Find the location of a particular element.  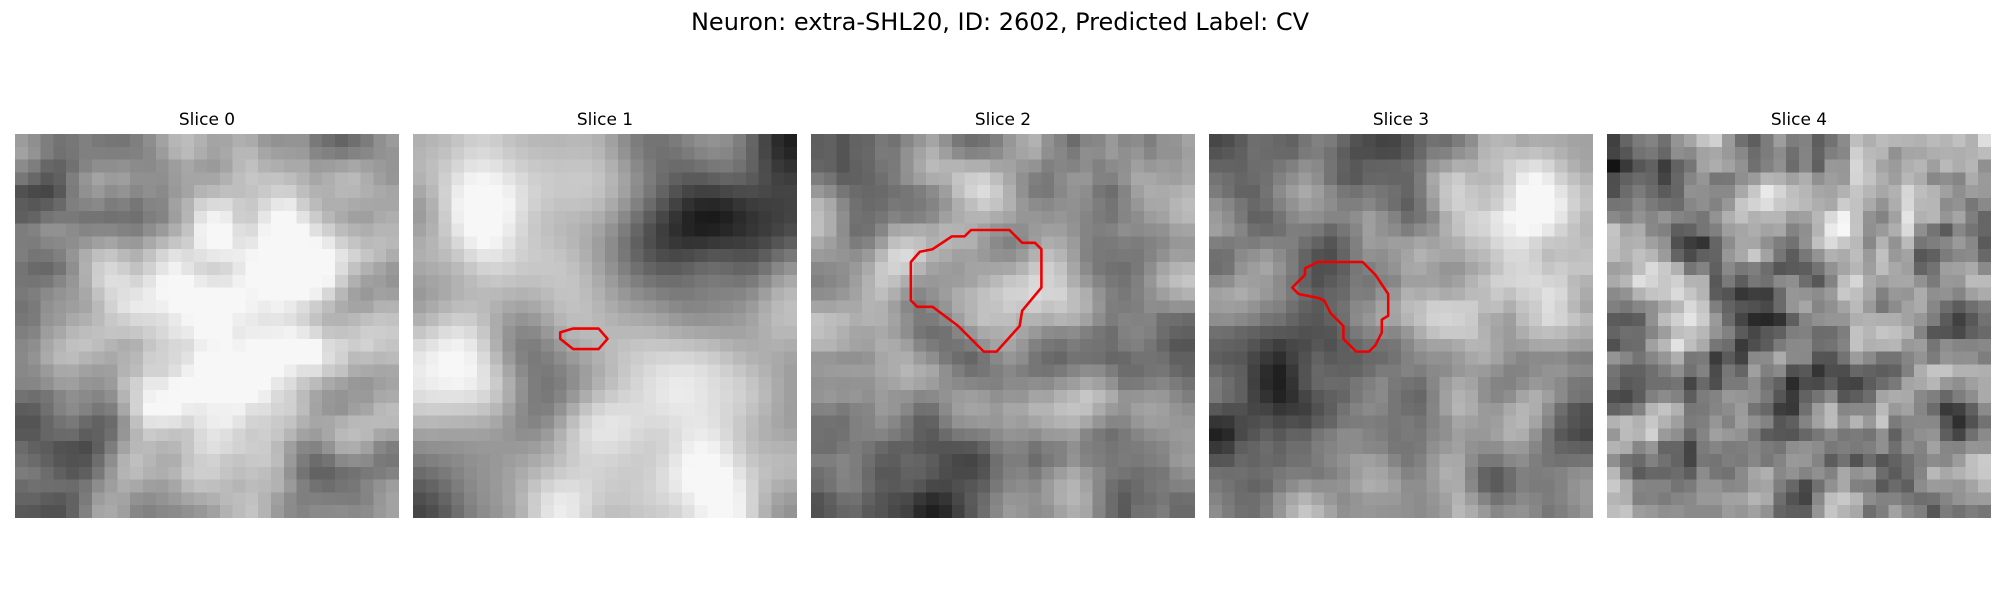

slice-panel-1: Slice 1 is located at coordinates (605, 120).